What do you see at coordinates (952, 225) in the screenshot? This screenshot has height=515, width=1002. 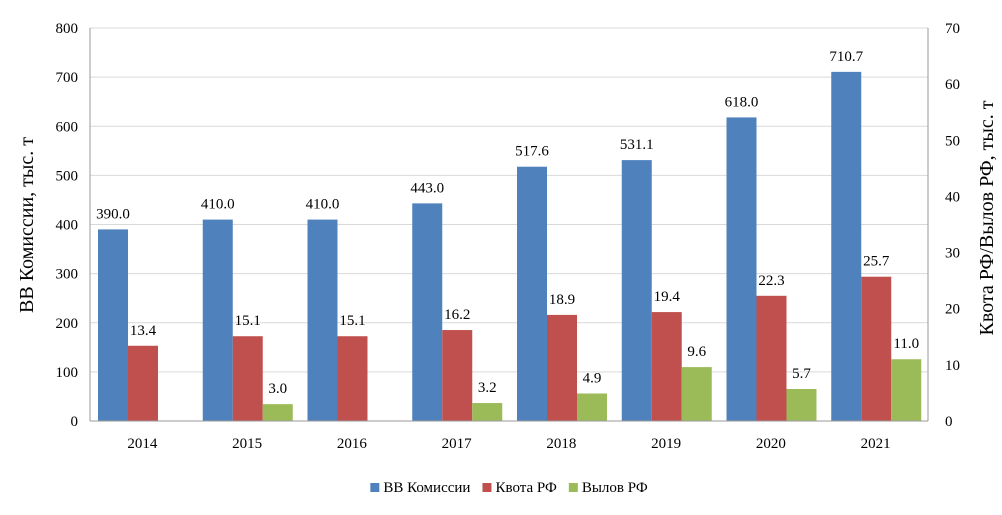 I see `right-axis-ticks: 0 10 20 30 40 50 60 70` at bounding box center [952, 225].